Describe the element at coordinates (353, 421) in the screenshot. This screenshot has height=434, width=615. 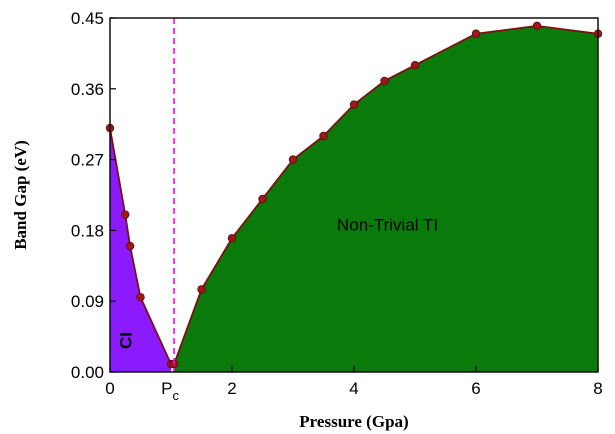
I see `x-axis-title: Pressure (Gpa)` at that location.